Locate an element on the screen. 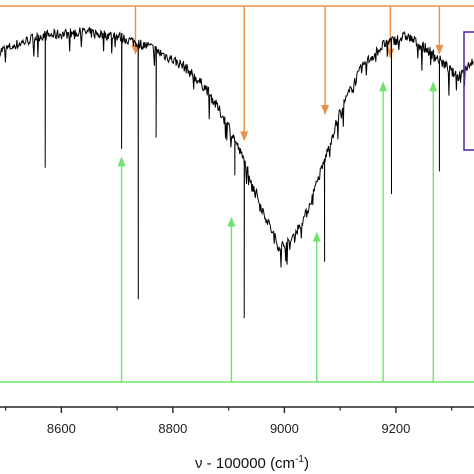 The width and height of the screenshot is (474, 474). x-axis: 8600 8800 9000 9200 ν - 100000 (cm-1) is located at coordinates (237, 439).